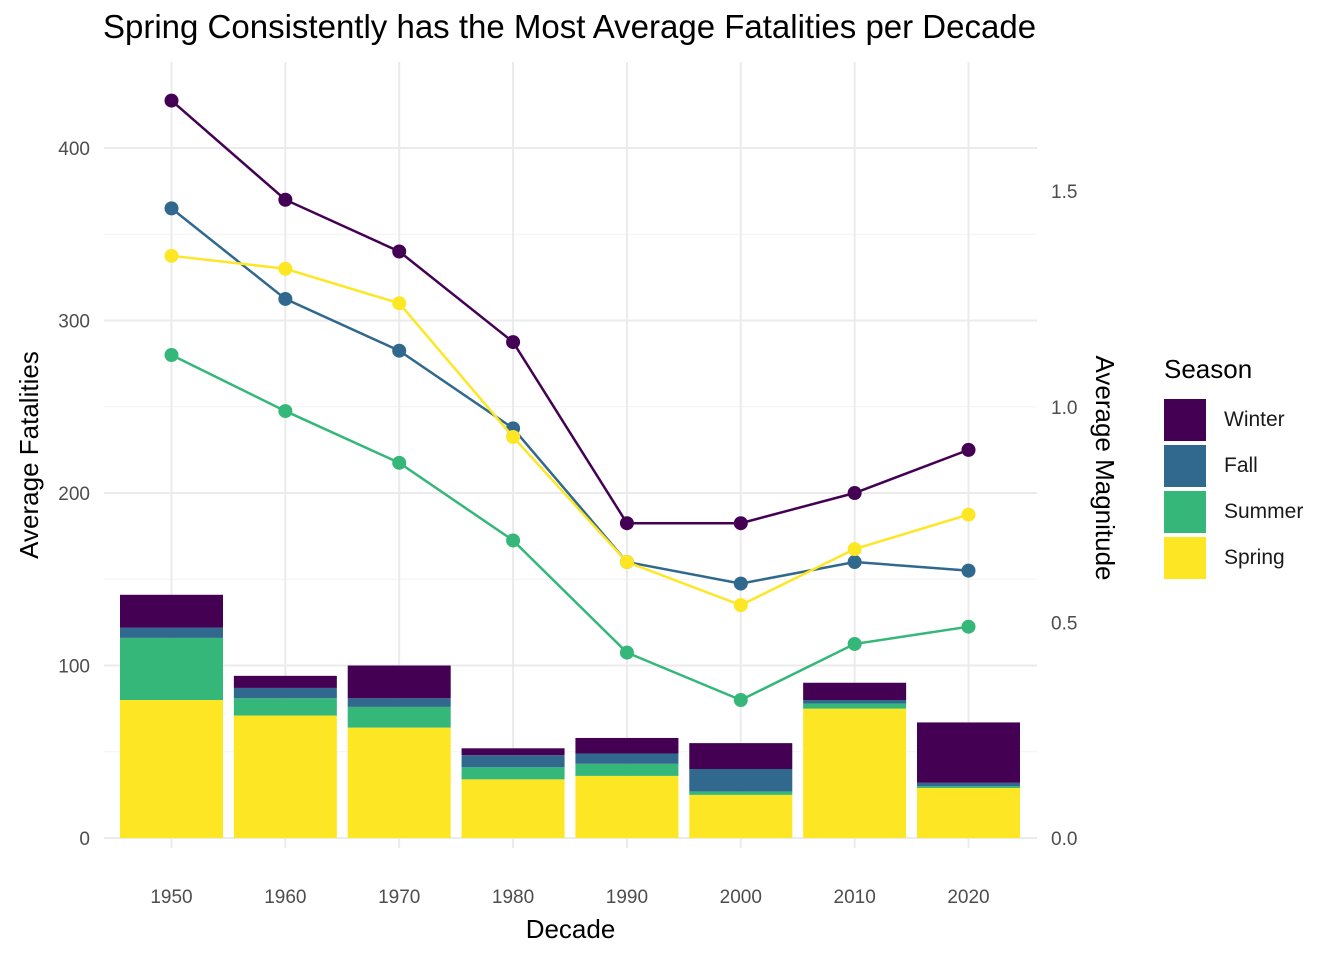  I want to click on legend-label: Summer, so click(1264, 511).